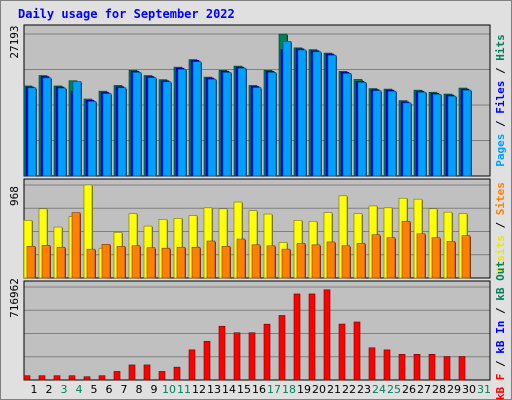  I want to click on day-label: 20, so click(319, 389).